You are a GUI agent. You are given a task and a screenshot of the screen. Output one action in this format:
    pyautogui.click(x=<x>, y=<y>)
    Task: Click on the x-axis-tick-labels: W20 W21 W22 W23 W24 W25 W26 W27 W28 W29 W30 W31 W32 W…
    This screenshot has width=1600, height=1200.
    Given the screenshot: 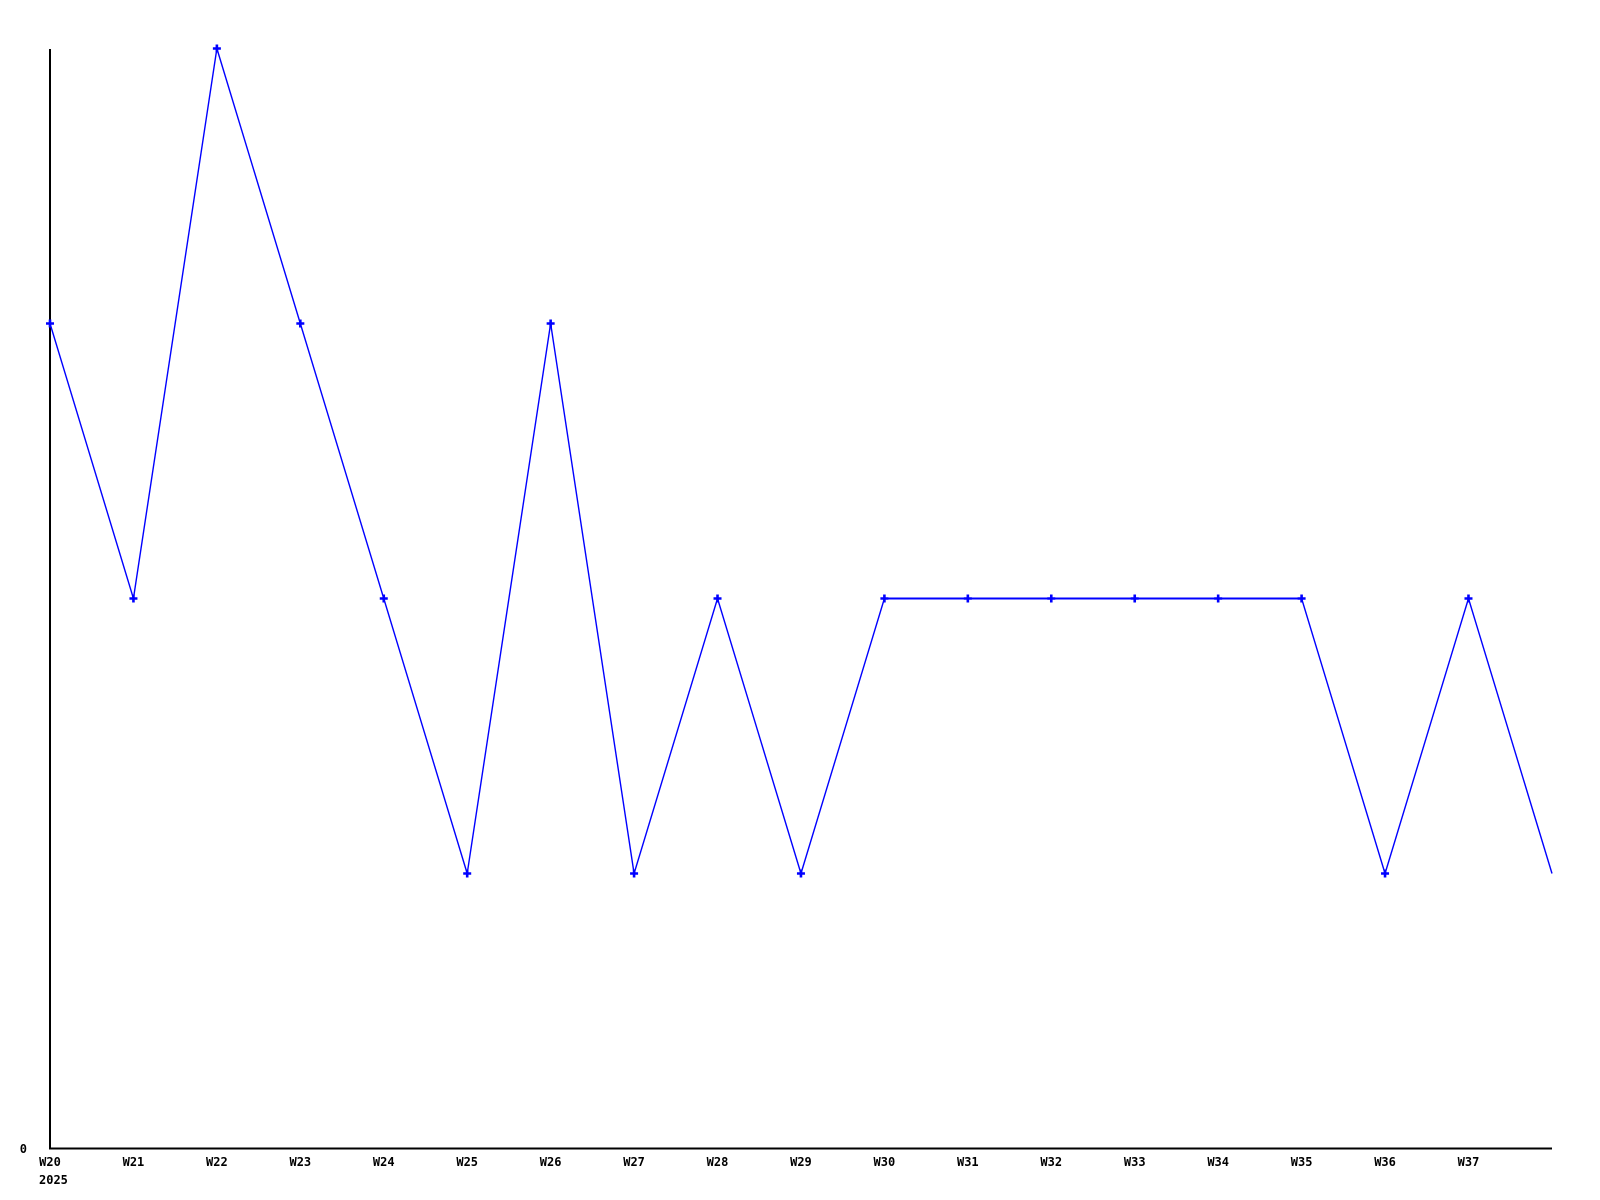 What is the action you would take?
    pyautogui.click(x=759, y=1162)
    